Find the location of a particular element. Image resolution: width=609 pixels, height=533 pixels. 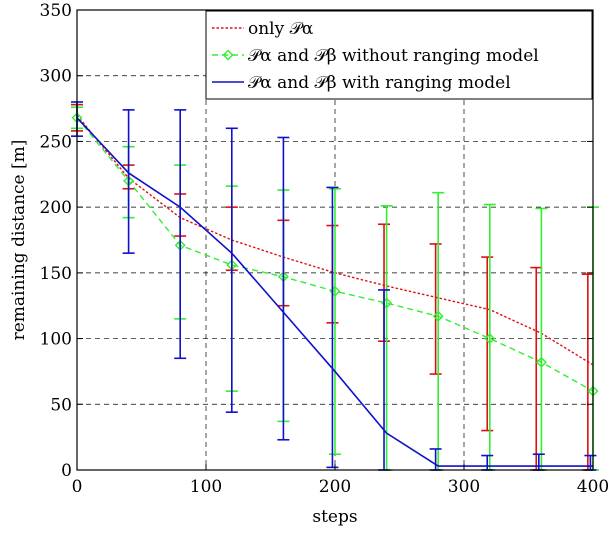

x-tick-label: 100 is located at coordinates (206, 487).